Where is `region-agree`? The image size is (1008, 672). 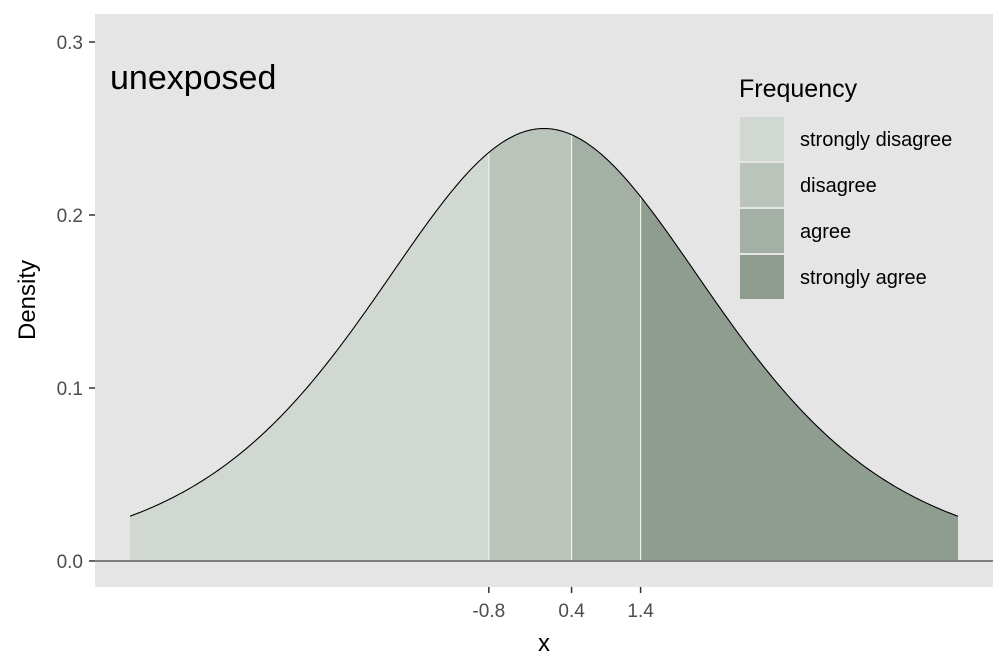
region-agree is located at coordinates (606, 348).